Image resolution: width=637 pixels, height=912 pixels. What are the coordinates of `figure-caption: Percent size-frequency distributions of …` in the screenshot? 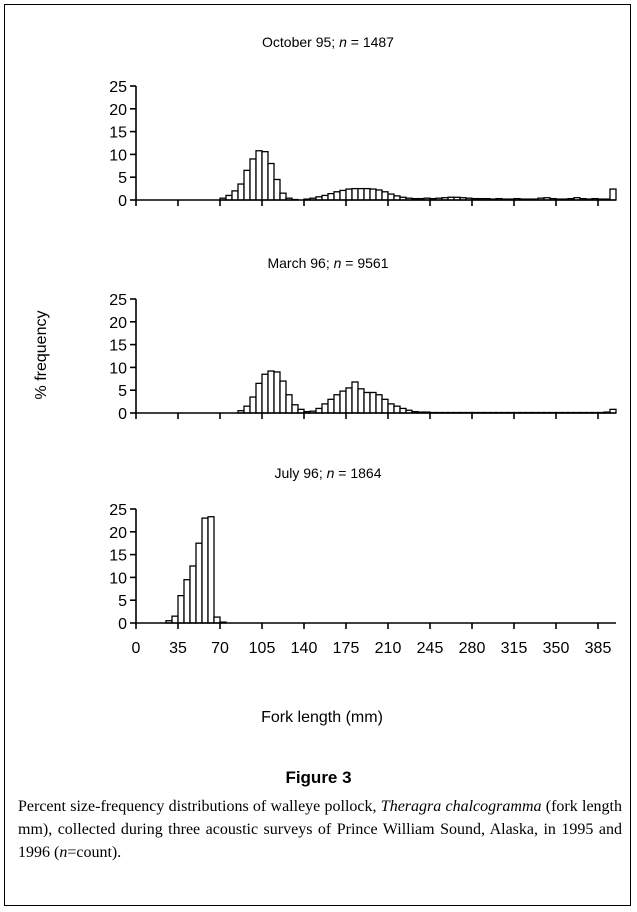 It's located at (320, 829).